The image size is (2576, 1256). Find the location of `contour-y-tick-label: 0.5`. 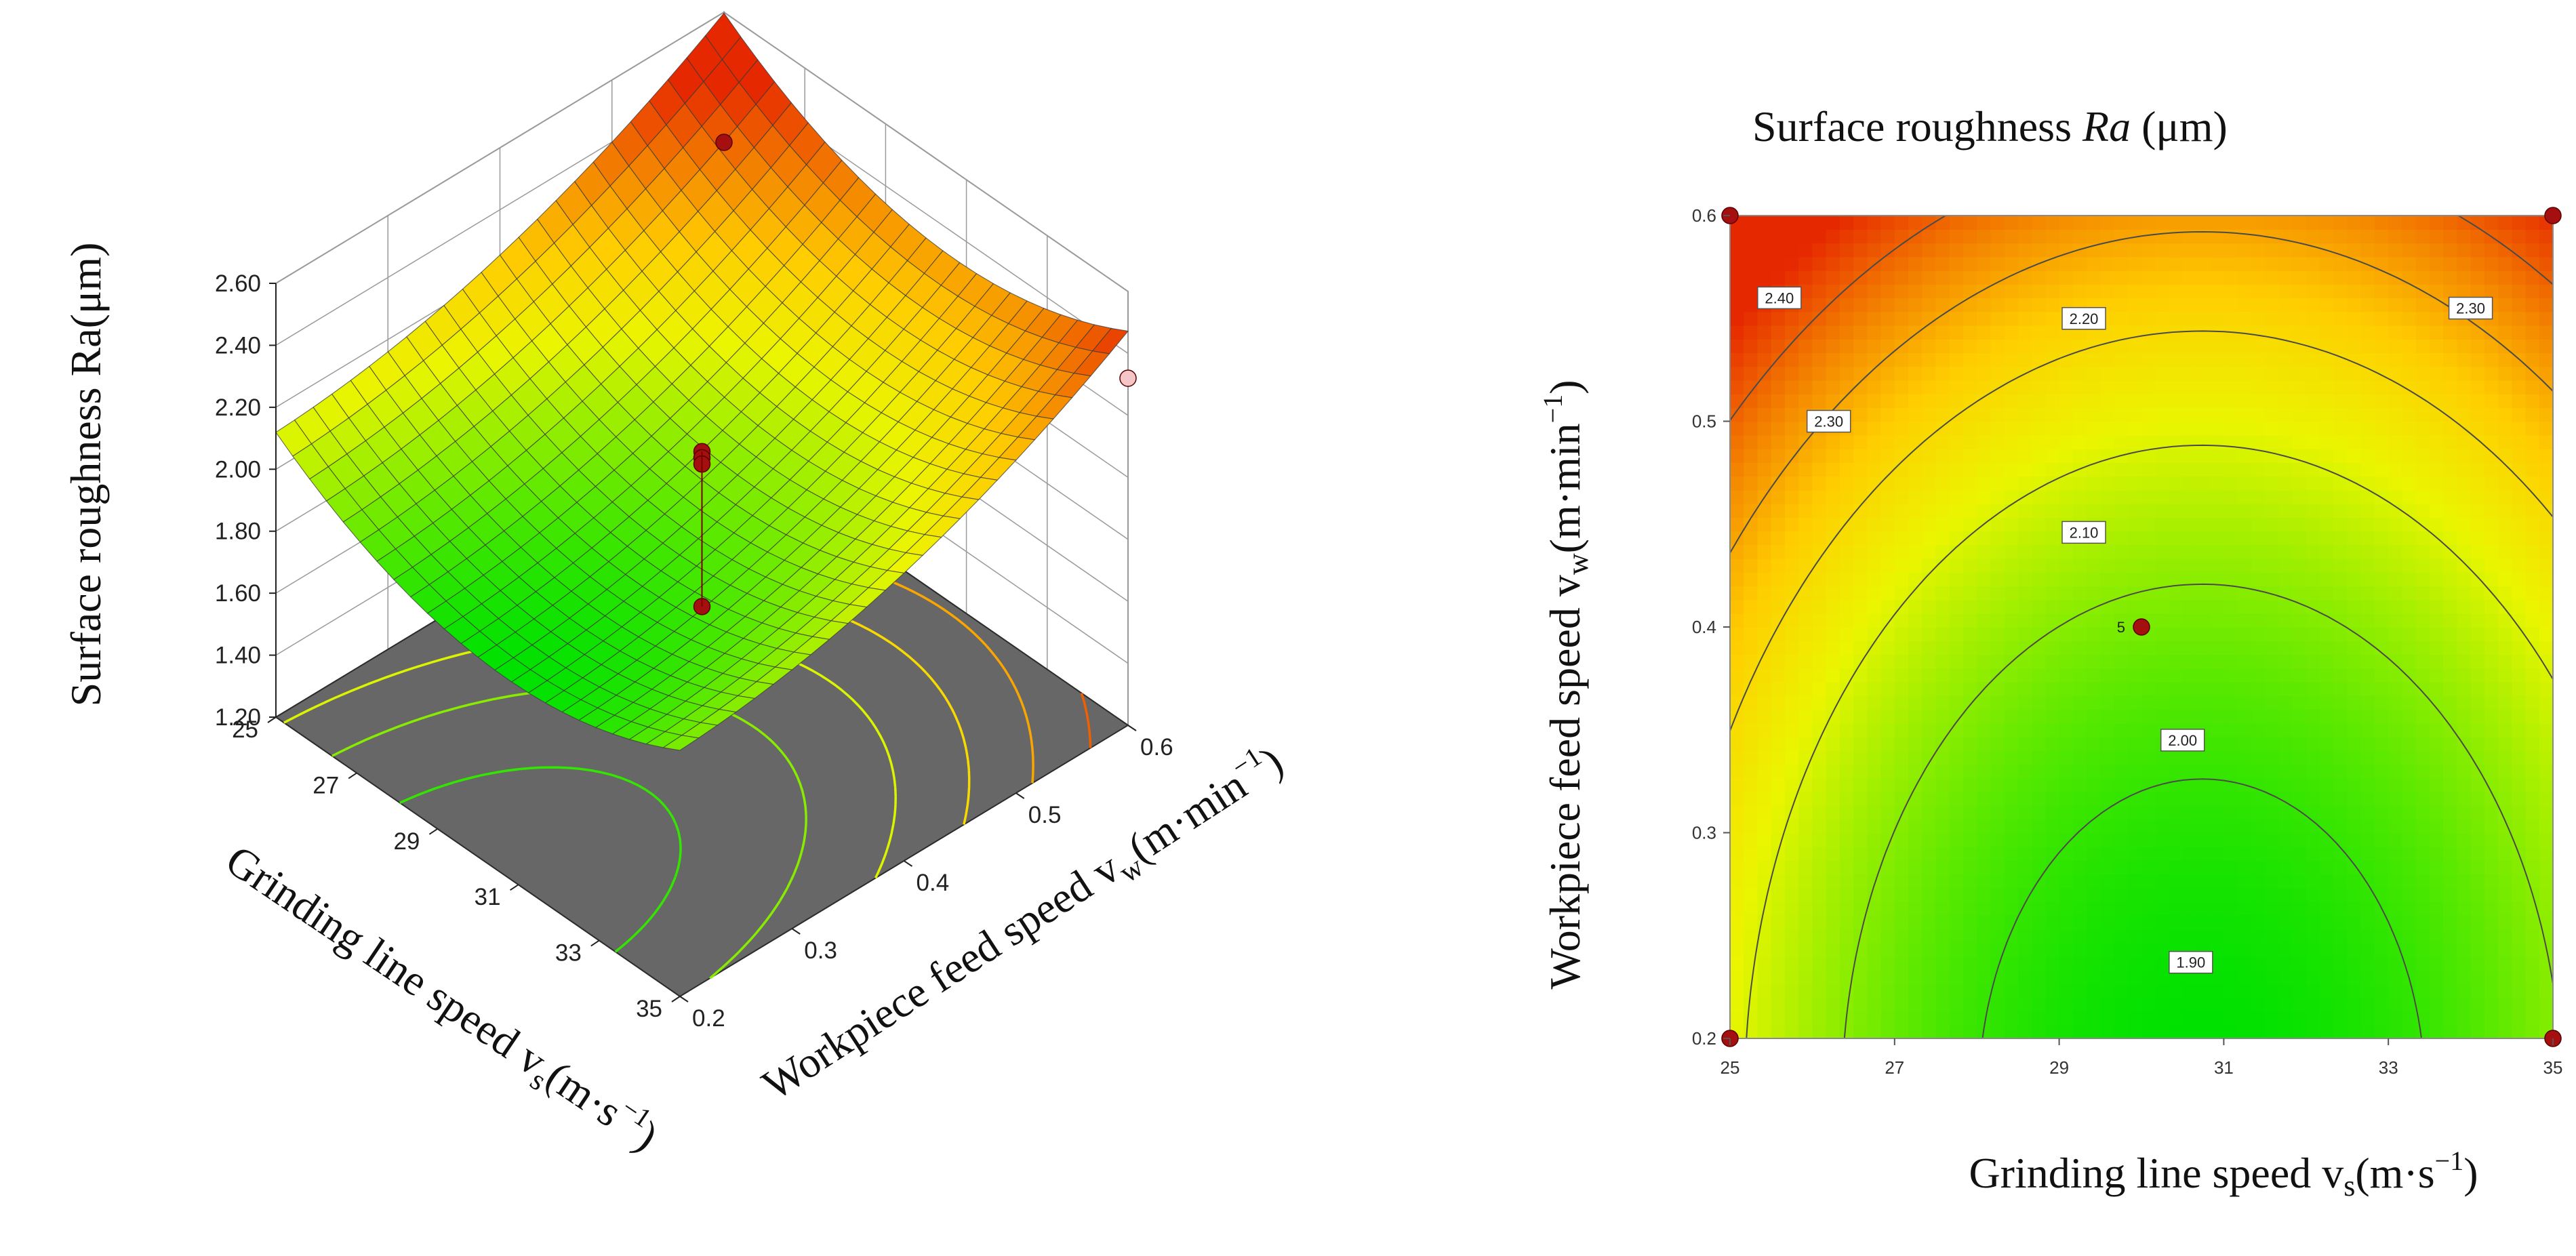

contour-y-tick-label: 0.5 is located at coordinates (1704, 421).